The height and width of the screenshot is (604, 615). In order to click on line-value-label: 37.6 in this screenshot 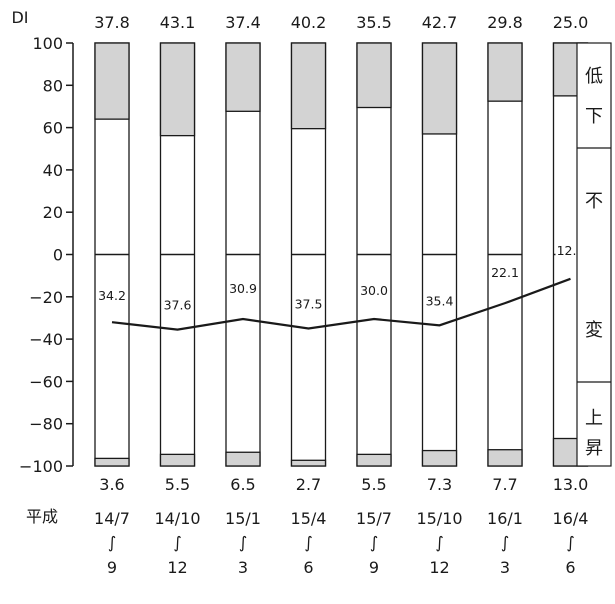, I will do `click(178, 305)`.